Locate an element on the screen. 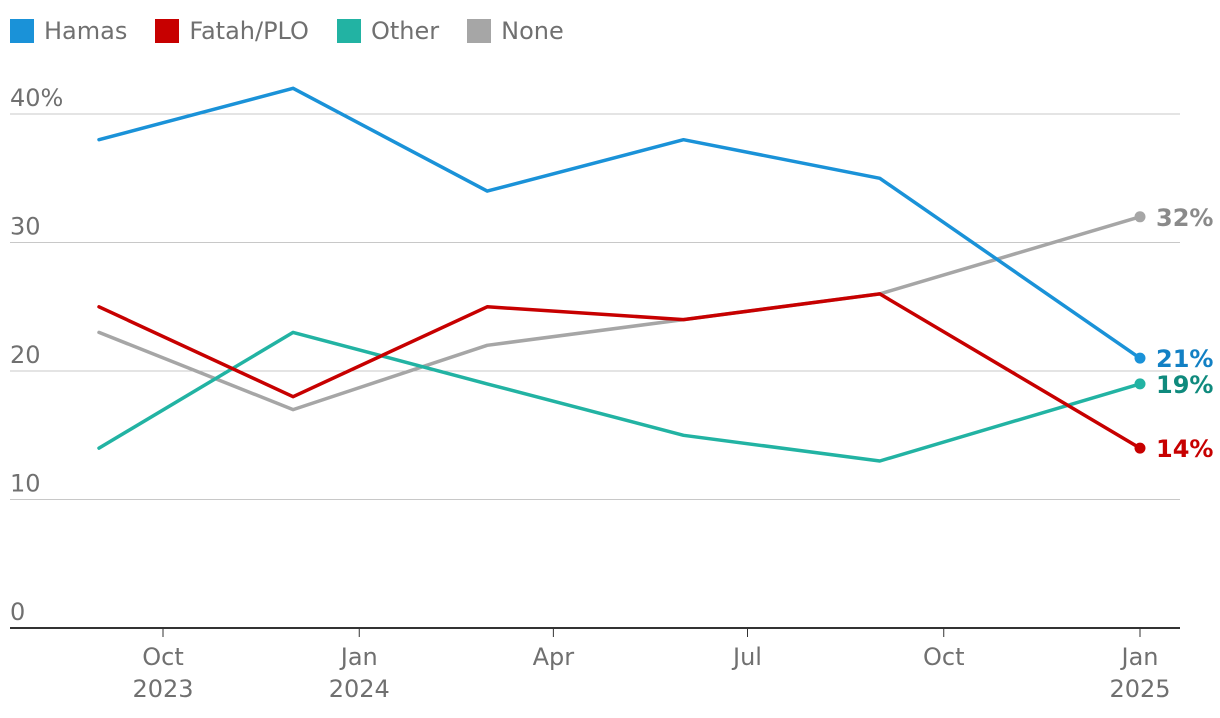 This screenshot has height=718, width=1220. x-tick-label-1: Jan is located at coordinates (358, 657).